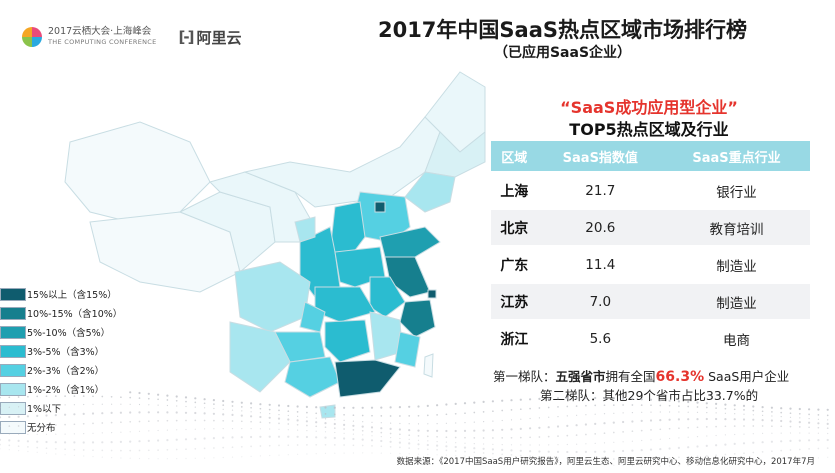  Describe the element at coordinates (66, 390) in the screenshot. I see `legend-label: 1%-2%（含1%）` at that location.